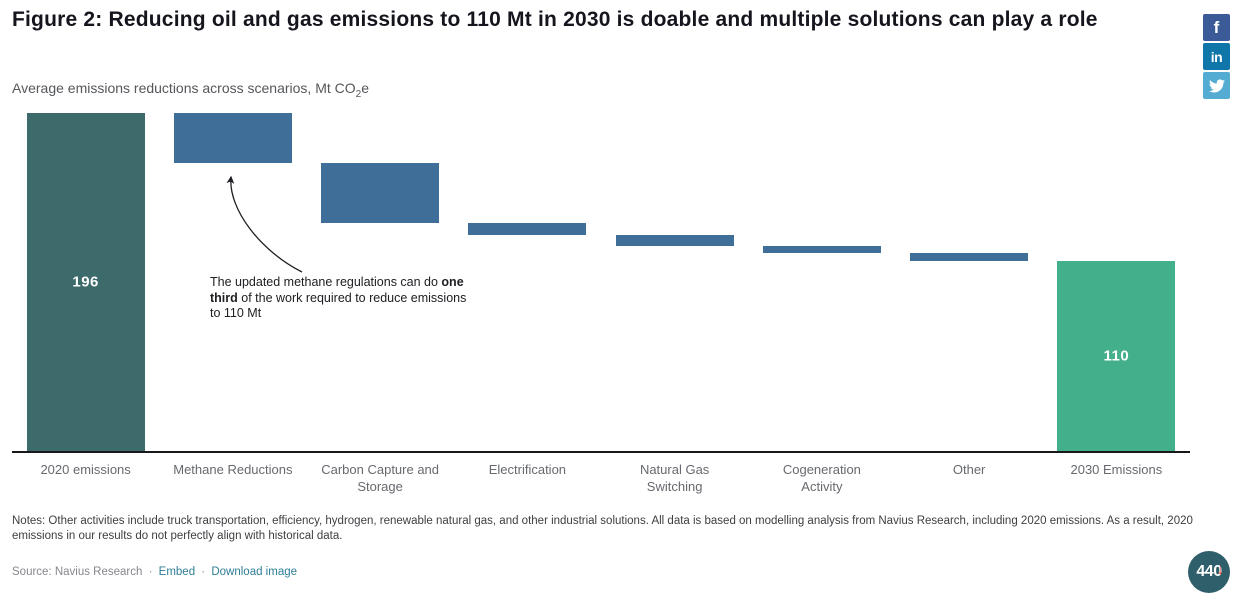 This screenshot has height=598, width=1240. What do you see at coordinates (236, 313) in the screenshot?
I see `annotation-line3: to 110 Mt` at bounding box center [236, 313].